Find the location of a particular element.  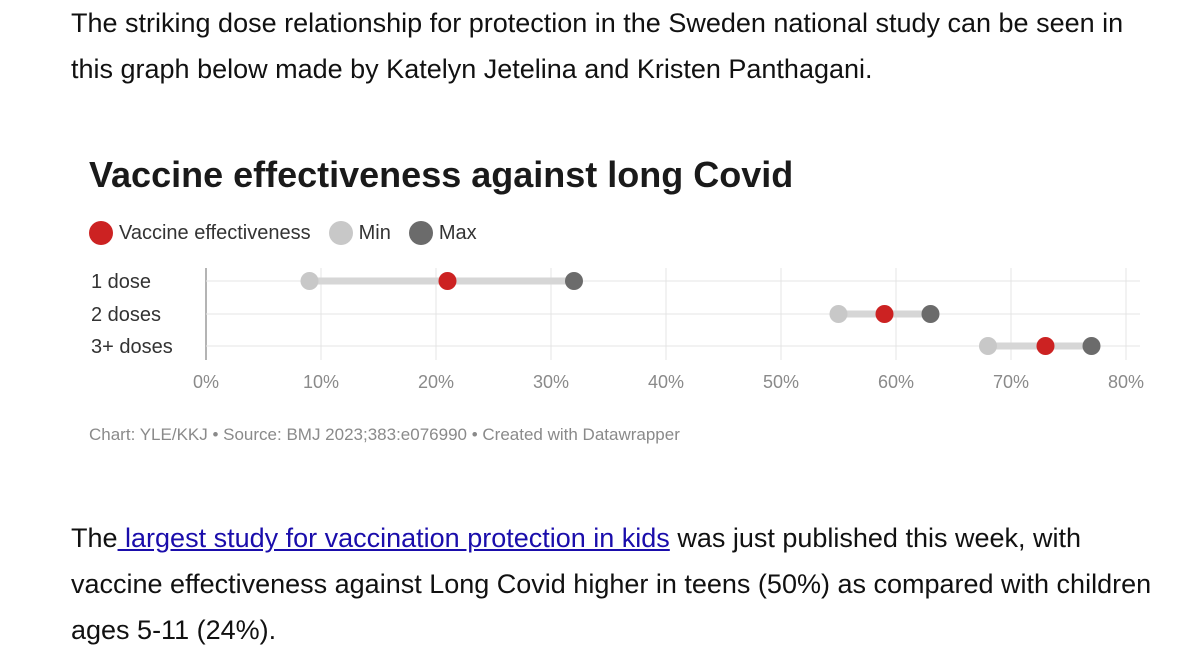

x-tick-label: 10% is located at coordinates (321, 382).